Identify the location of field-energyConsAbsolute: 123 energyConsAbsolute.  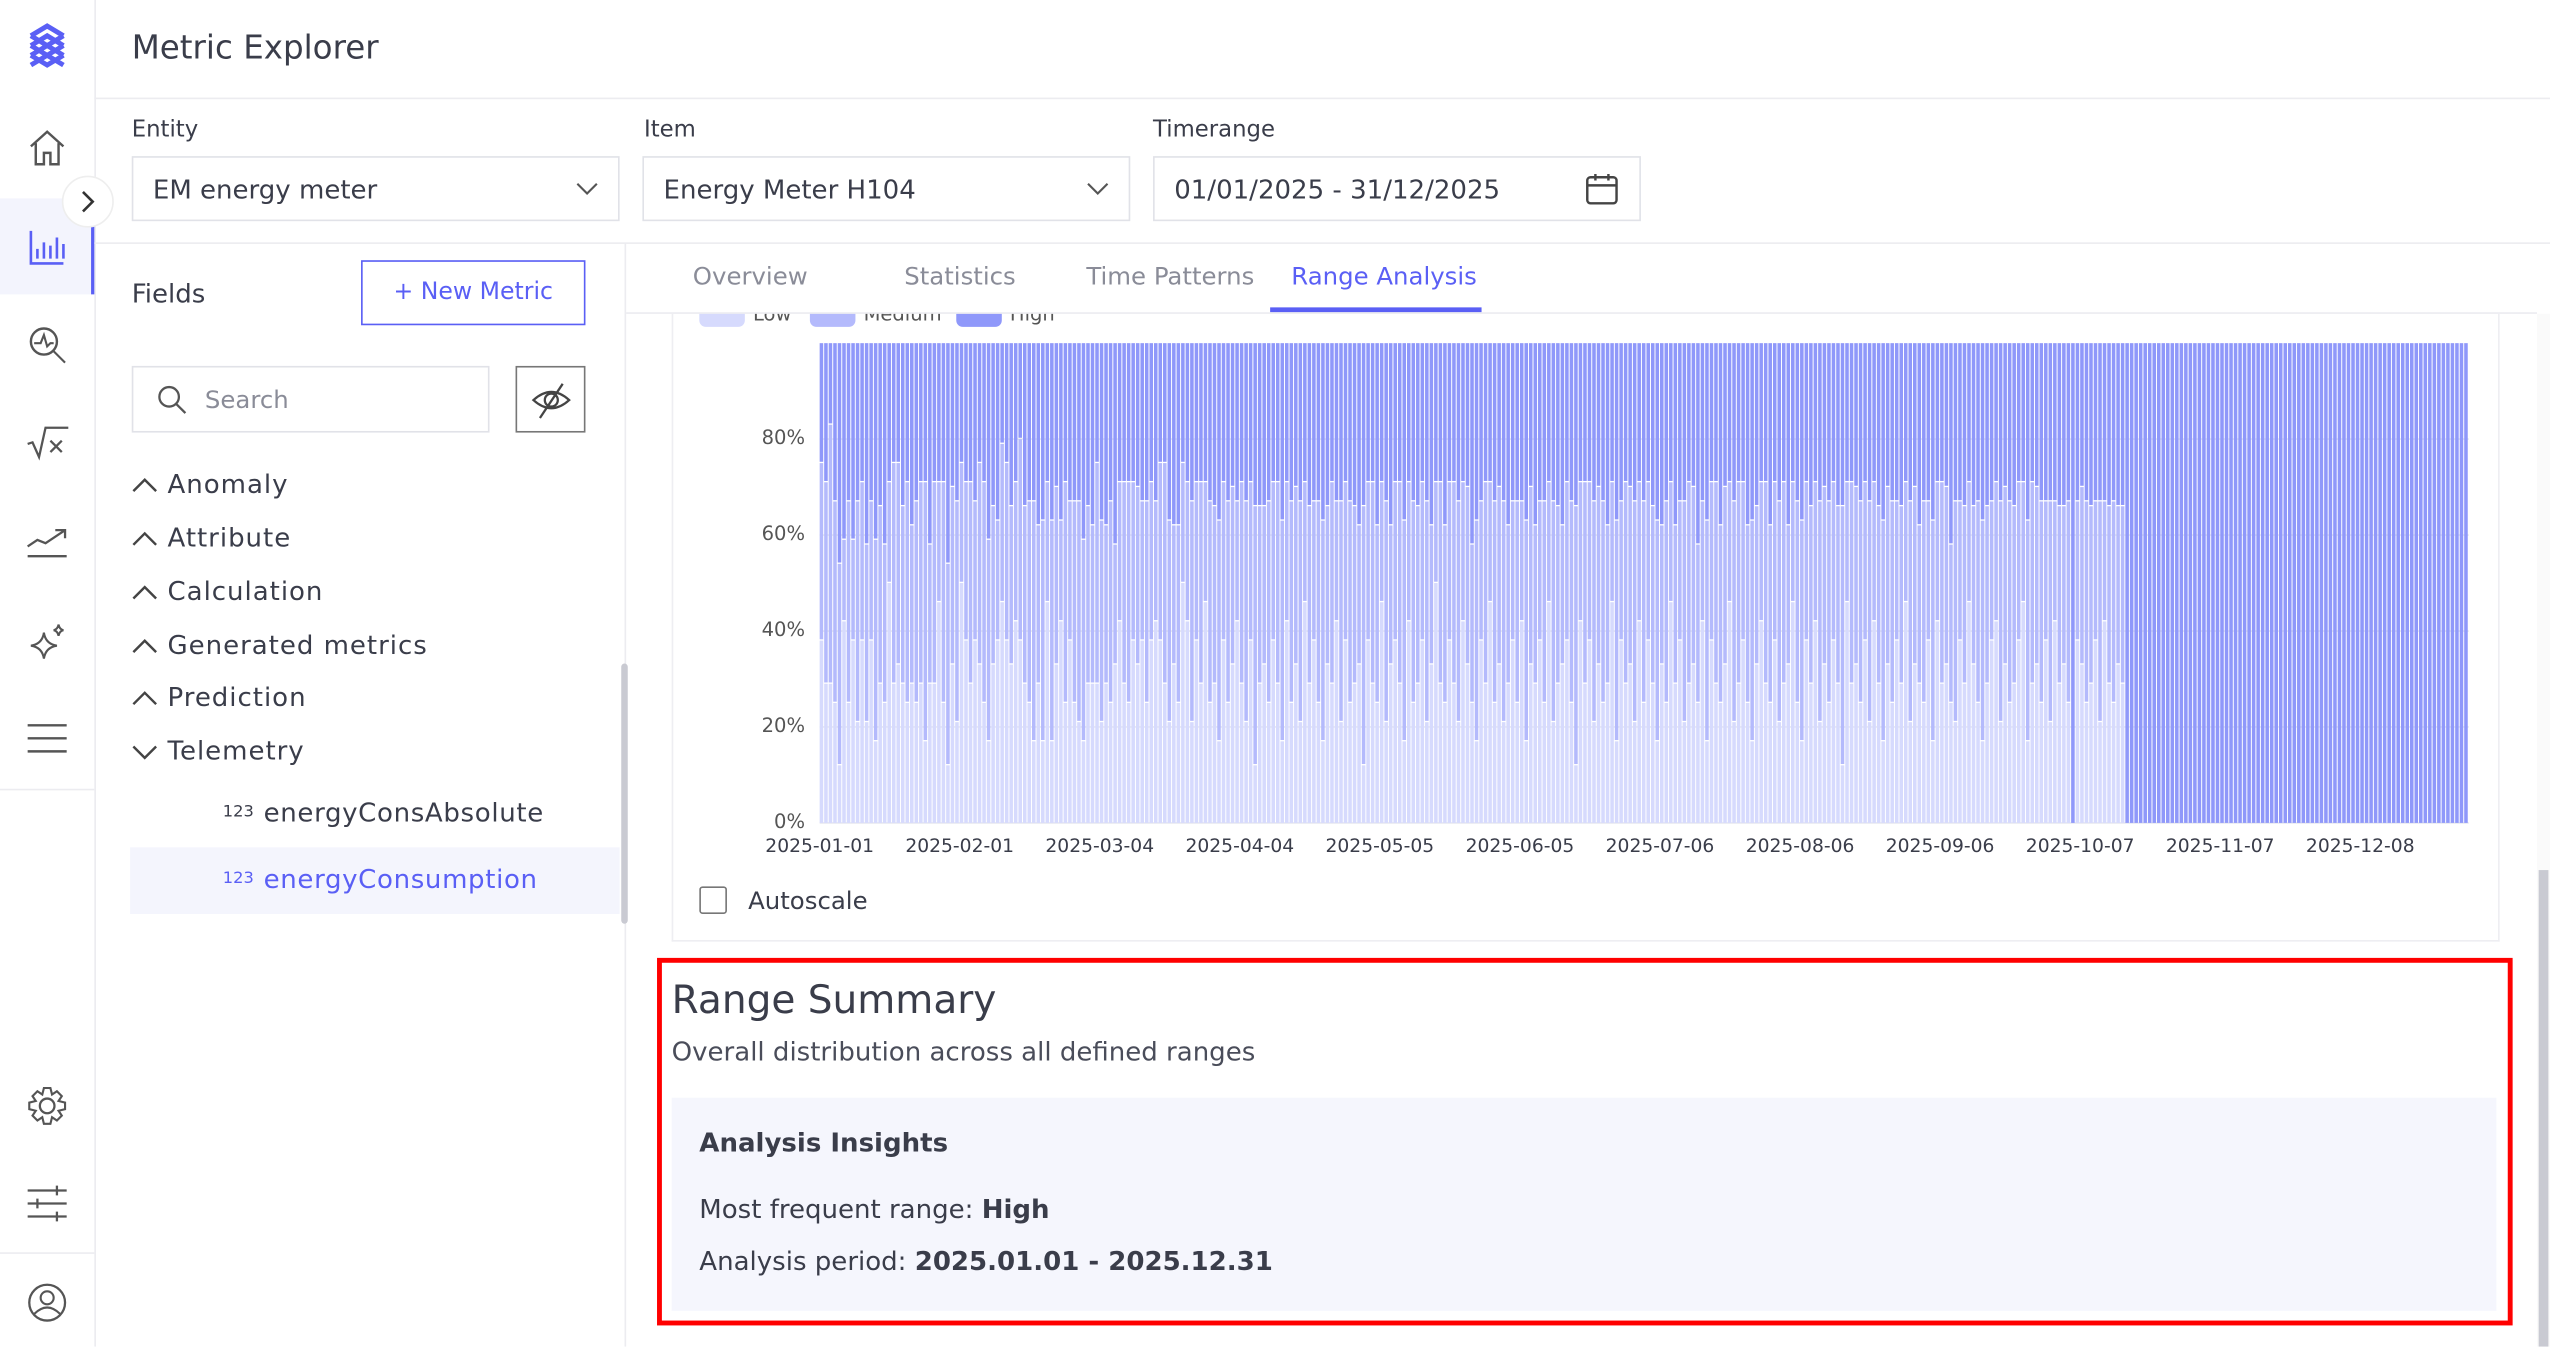
(383, 812).